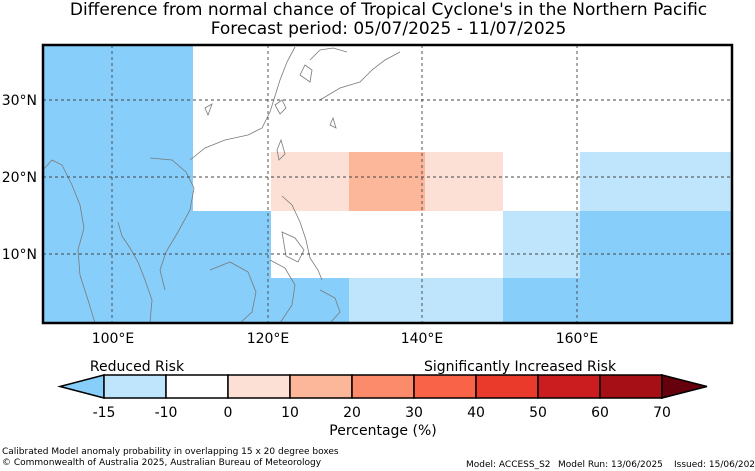 The width and height of the screenshot is (755, 471). What do you see at coordinates (476, 413) in the screenshot?
I see `colorbar-tick-label: 40` at bounding box center [476, 413].